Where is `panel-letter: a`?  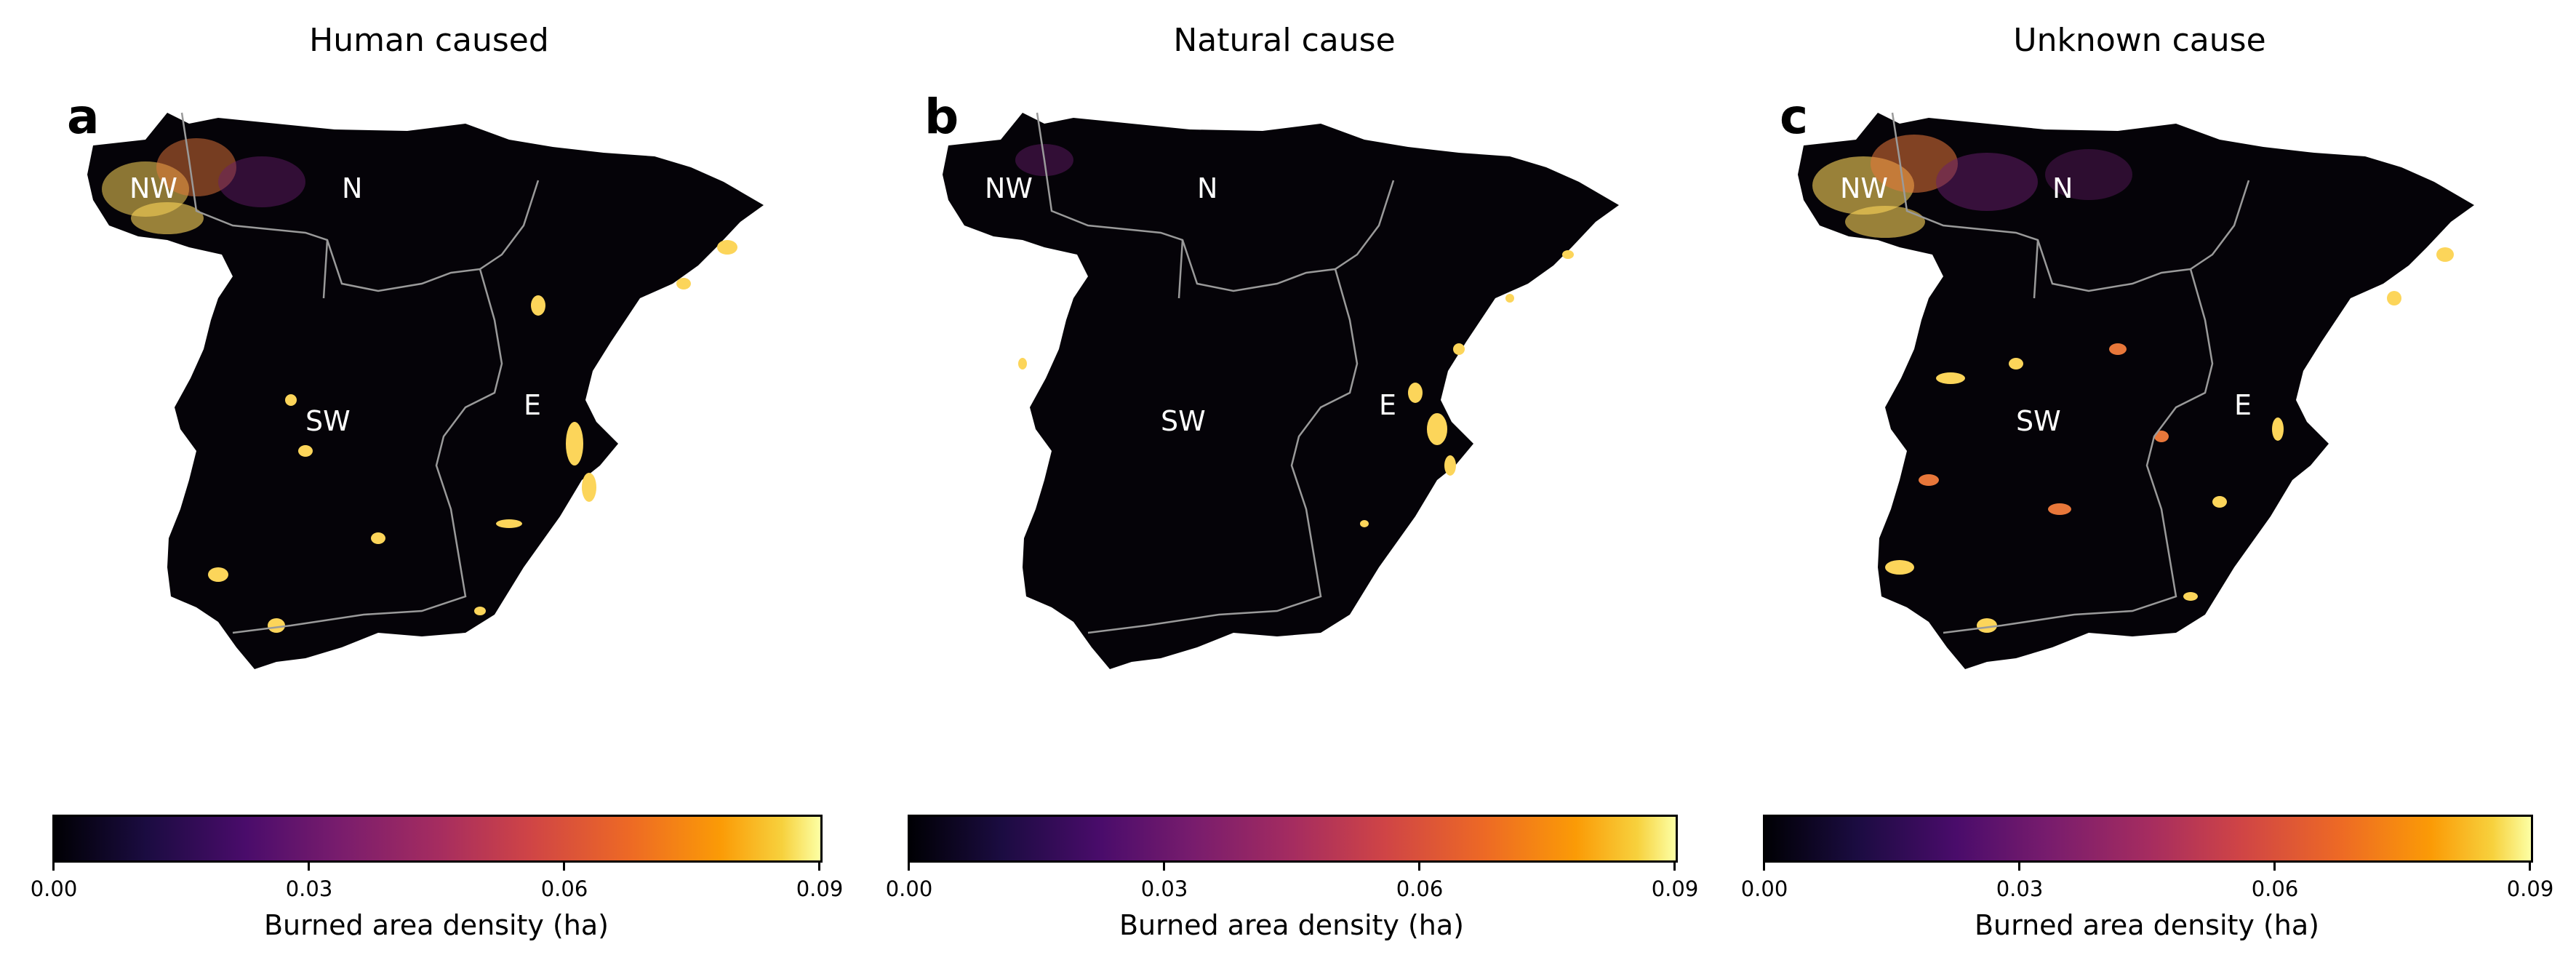
panel-letter: a is located at coordinates (83, 117).